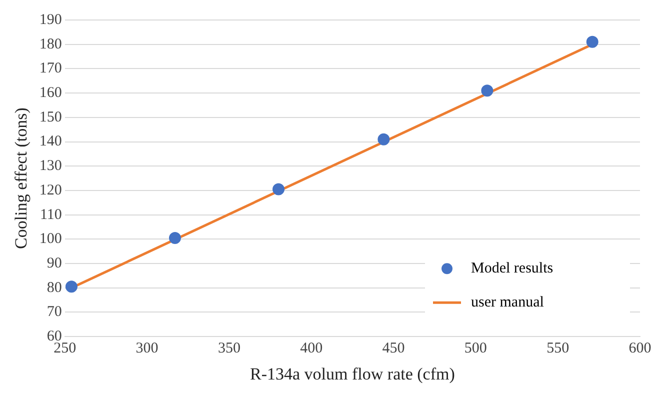  What do you see at coordinates (475, 348) in the screenshot?
I see `x-tick-label: 500` at bounding box center [475, 348].